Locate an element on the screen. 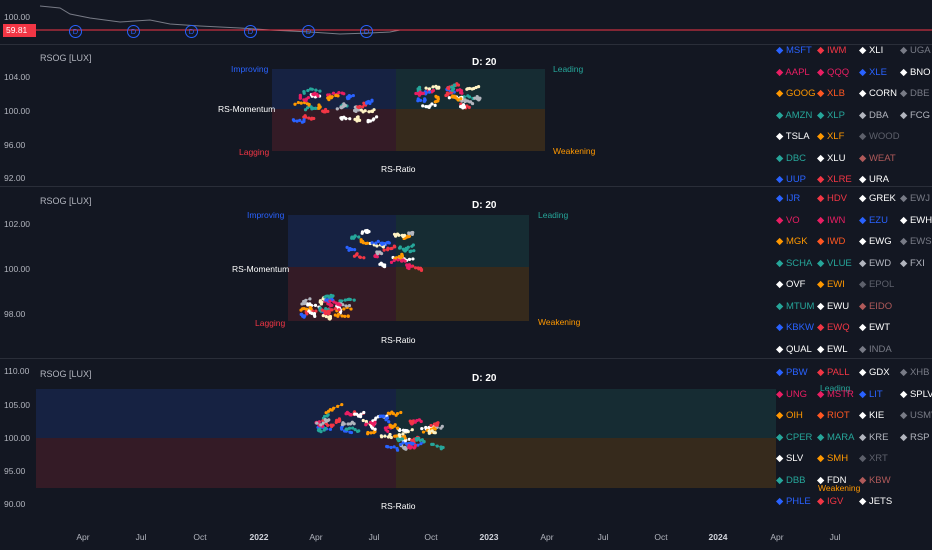 Image resolution: width=932 pixels, height=550 pixels. legend-item: ◆ EWT is located at coordinates (874, 327).